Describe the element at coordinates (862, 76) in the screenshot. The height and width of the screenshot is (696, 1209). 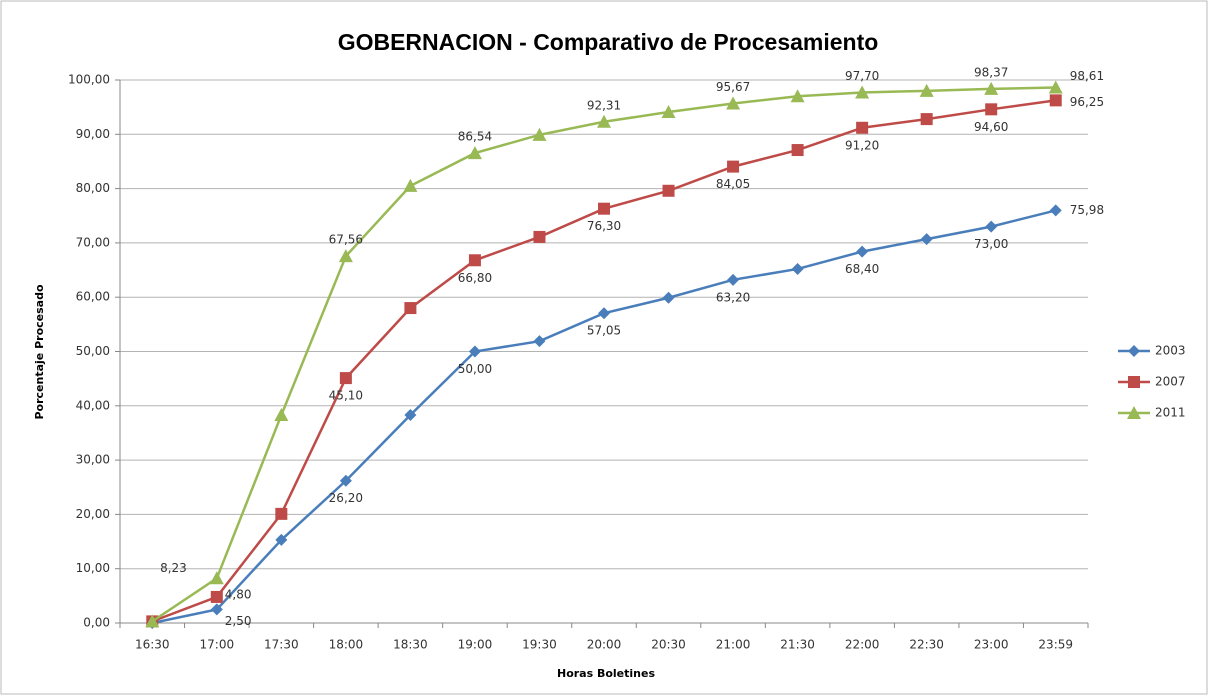
I see `data-label: 97,70` at that location.